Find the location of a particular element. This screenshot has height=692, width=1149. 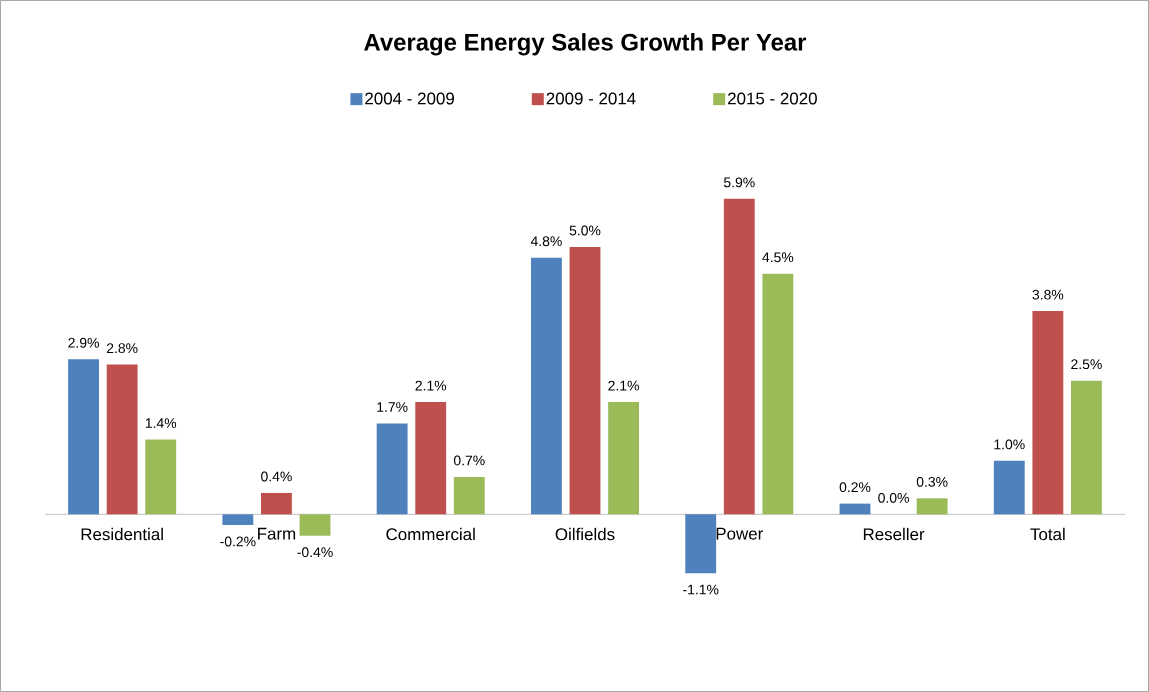

data-label: 5.9% is located at coordinates (739, 182).